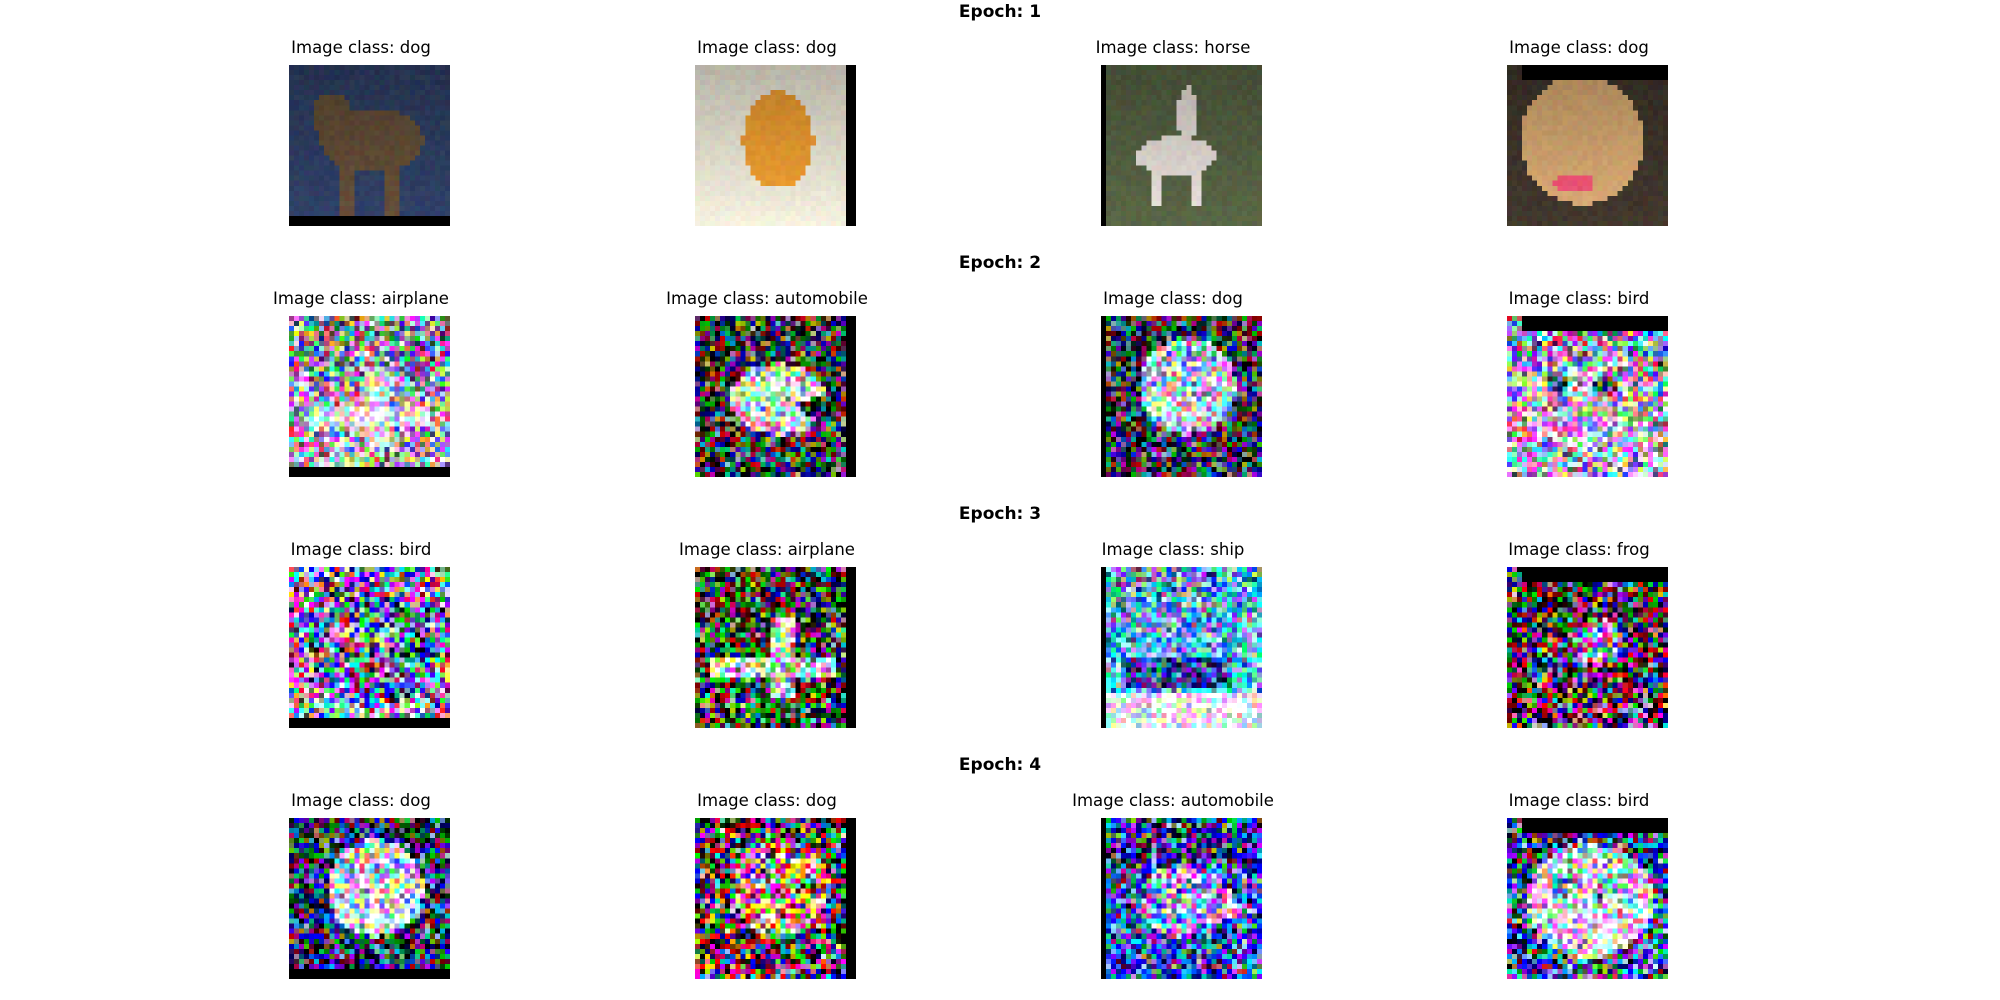 This screenshot has width=2000, height=1000. I want to click on image-panel: Image class: horse, so click(1173, 133).